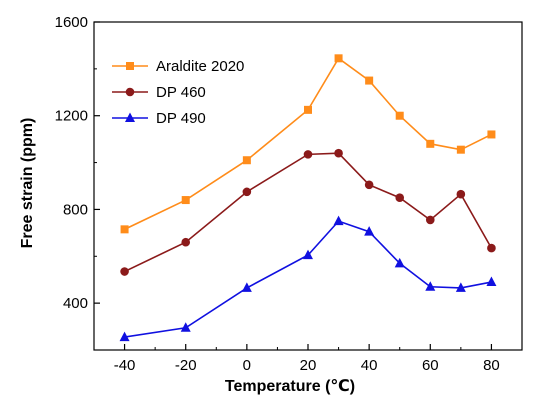 This screenshot has width=550, height=409. What do you see at coordinates (200, 66) in the screenshot?
I see `legend-label: Araldite 2020` at bounding box center [200, 66].